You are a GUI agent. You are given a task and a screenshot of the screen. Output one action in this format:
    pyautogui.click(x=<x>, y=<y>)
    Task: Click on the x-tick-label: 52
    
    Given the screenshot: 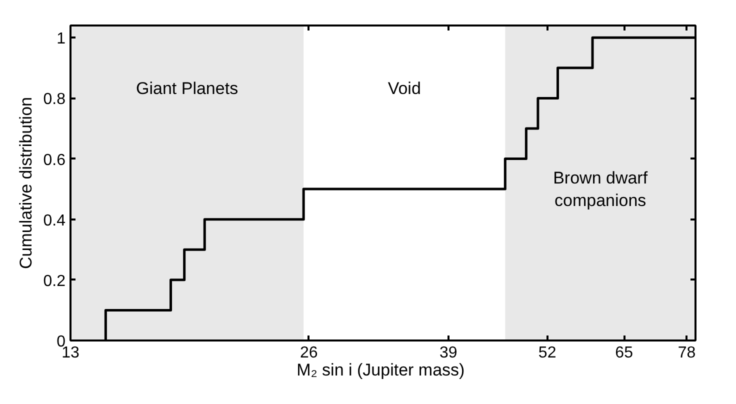 What is the action you would take?
    pyautogui.click(x=547, y=353)
    